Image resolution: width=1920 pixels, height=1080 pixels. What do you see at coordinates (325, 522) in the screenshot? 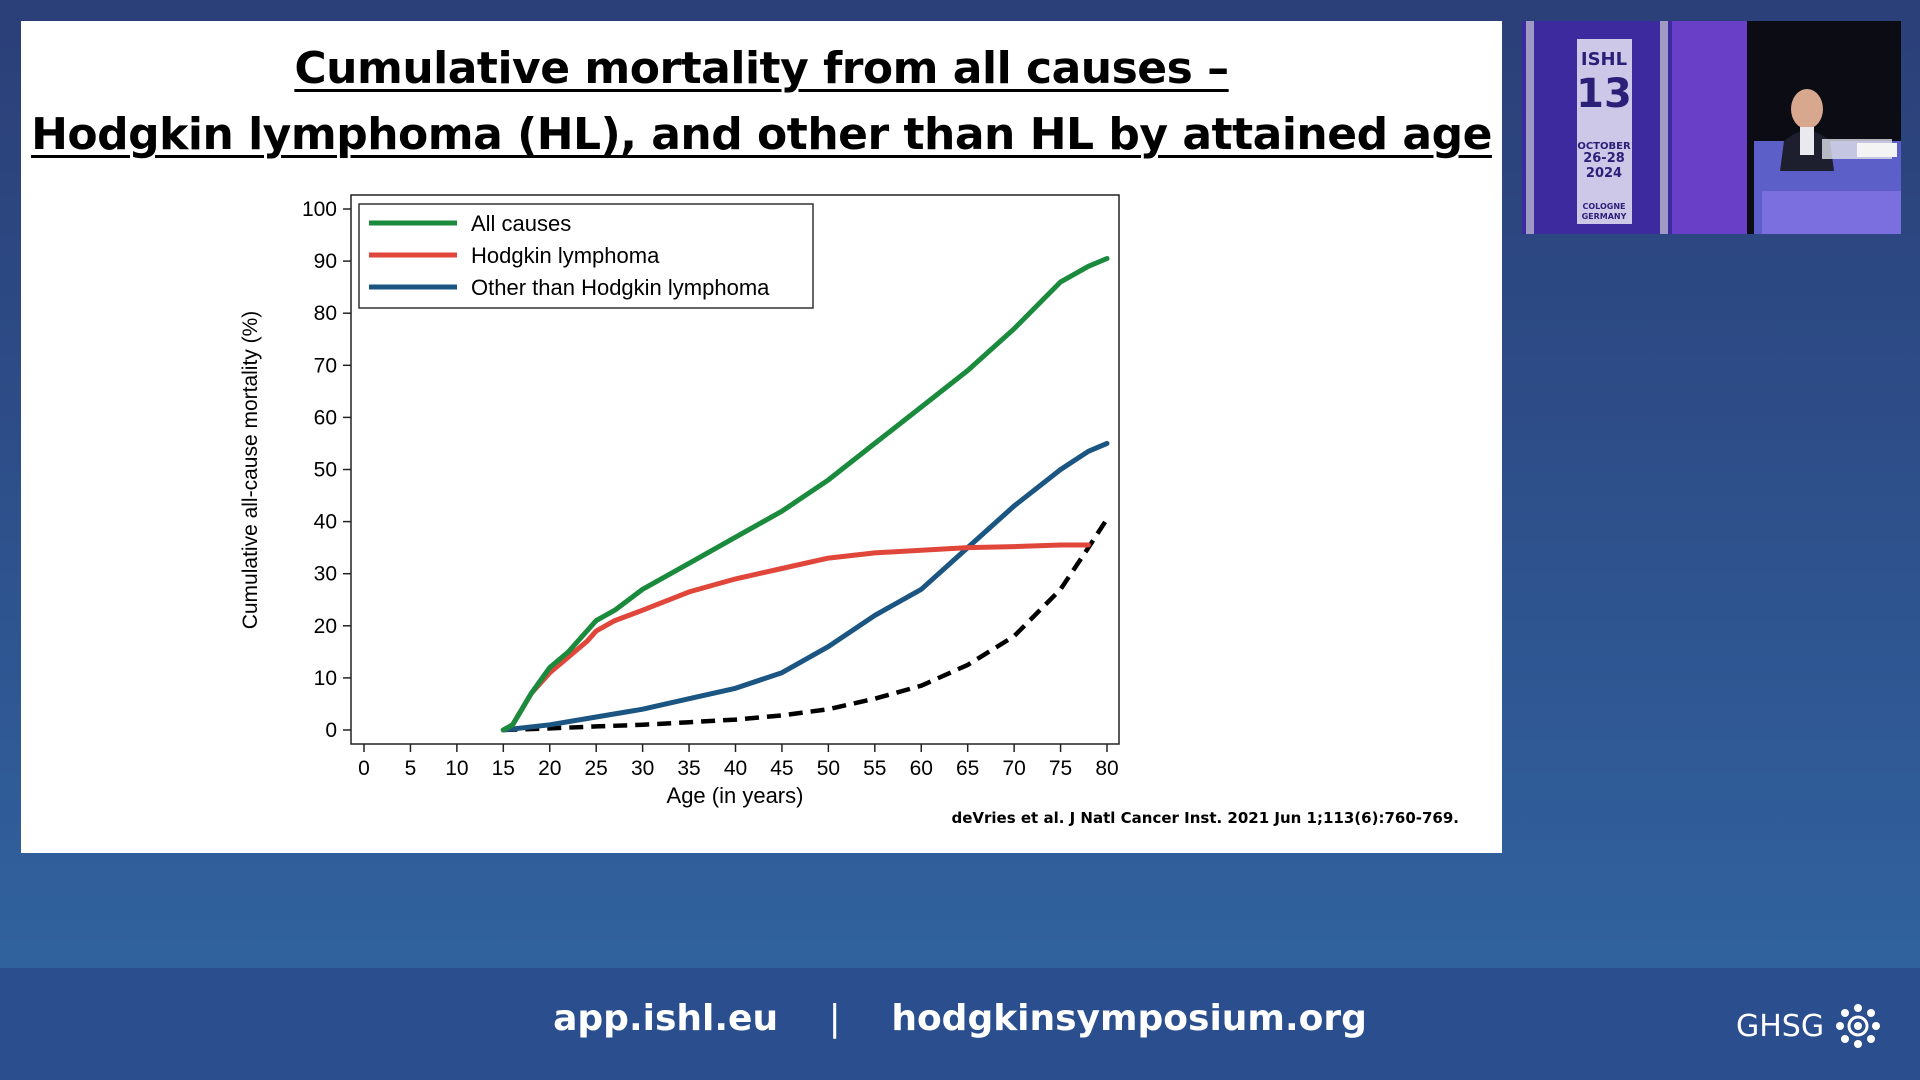
I see `y-tick-label: 40` at bounding box center [325, 522].